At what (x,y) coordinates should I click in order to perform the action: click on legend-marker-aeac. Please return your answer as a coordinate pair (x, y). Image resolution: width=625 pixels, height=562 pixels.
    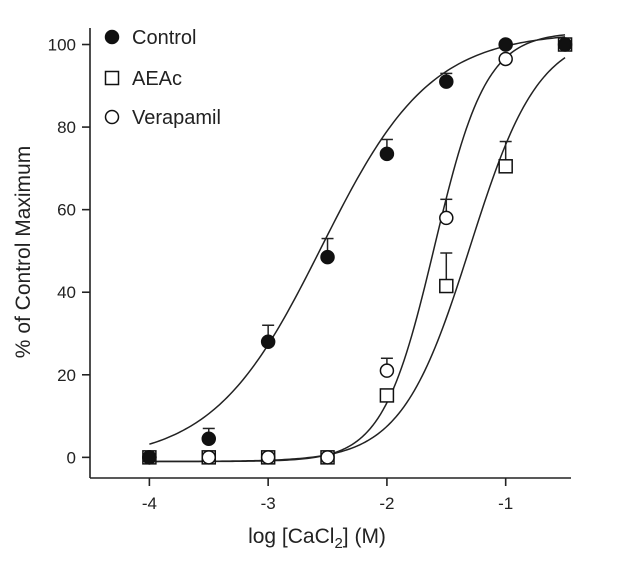
    Looking at the image, I should click on (112, 78).